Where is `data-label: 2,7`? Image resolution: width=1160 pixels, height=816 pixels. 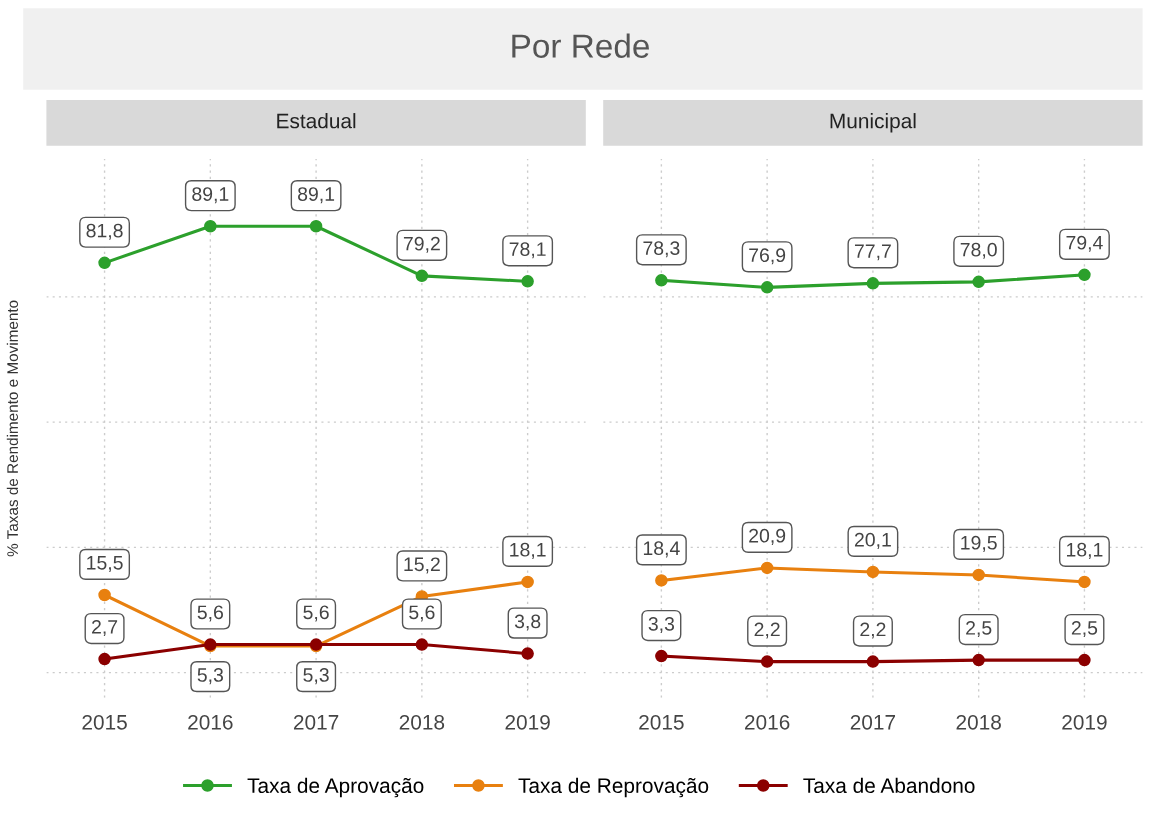 data-label: 2,7 is located at coordinates (105, 628).